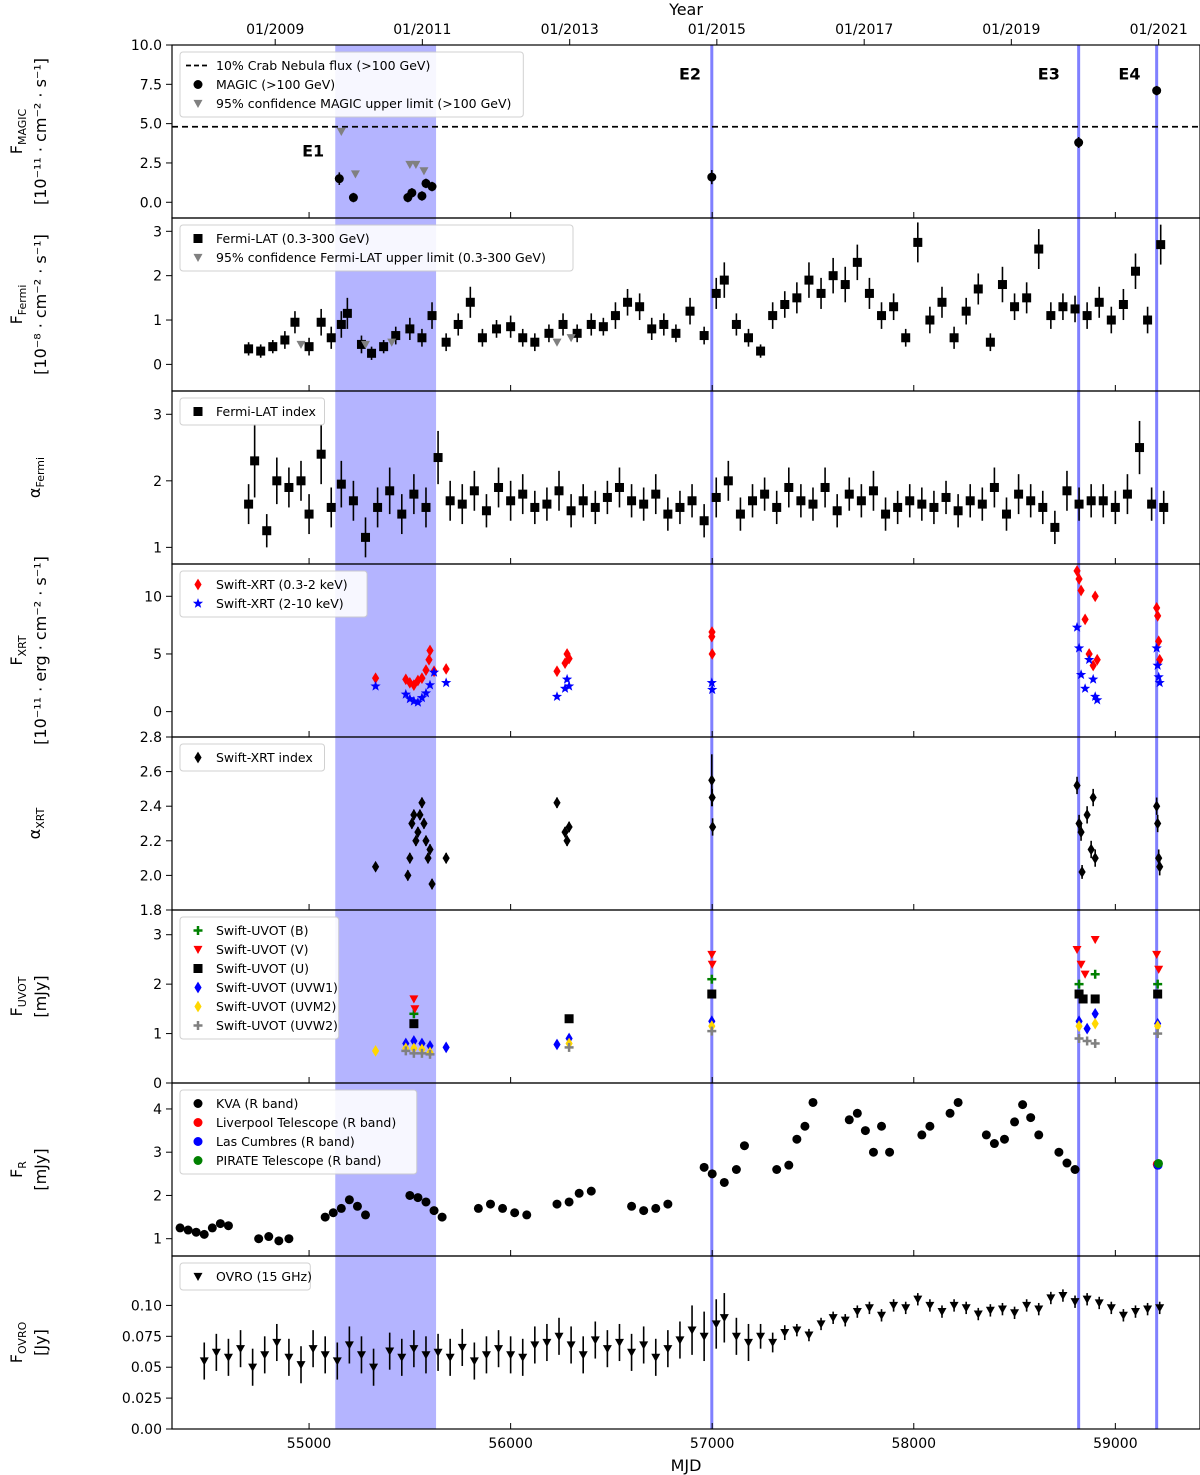 Image resolution: width=1200 pixels, height=1475 pixels. Describe the element at coordinates (157, 277) in the screenshot. I see `y-tick-label: 2` at that location.